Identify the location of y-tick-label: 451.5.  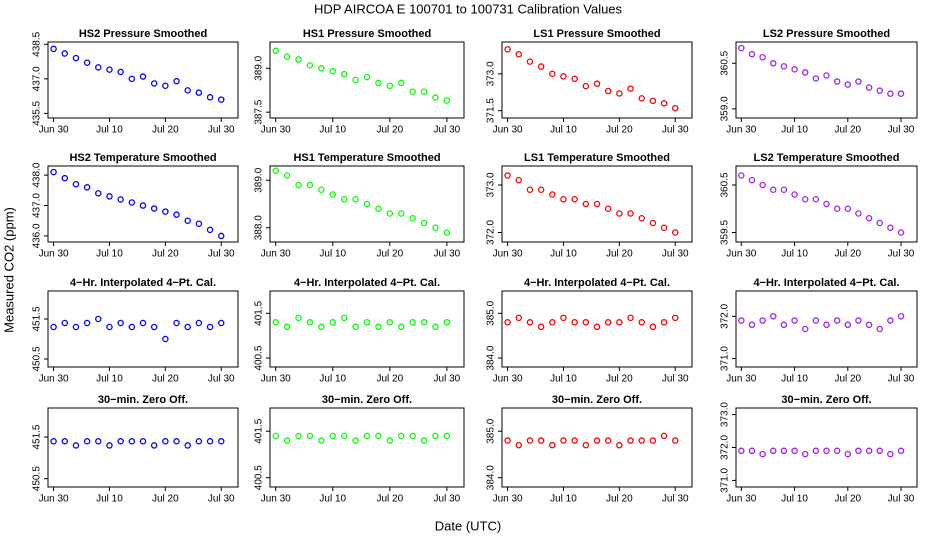
(37, 436).